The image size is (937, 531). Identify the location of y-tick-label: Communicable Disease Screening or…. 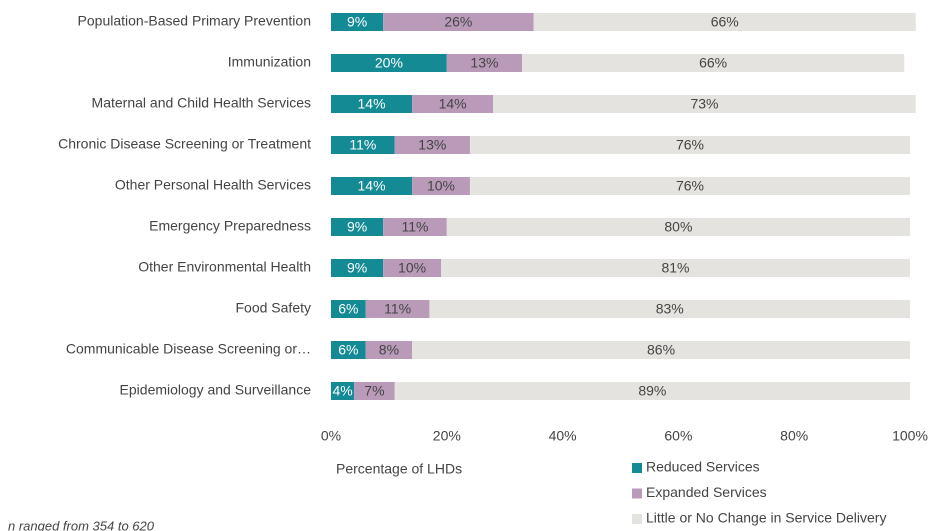
(188, 349).